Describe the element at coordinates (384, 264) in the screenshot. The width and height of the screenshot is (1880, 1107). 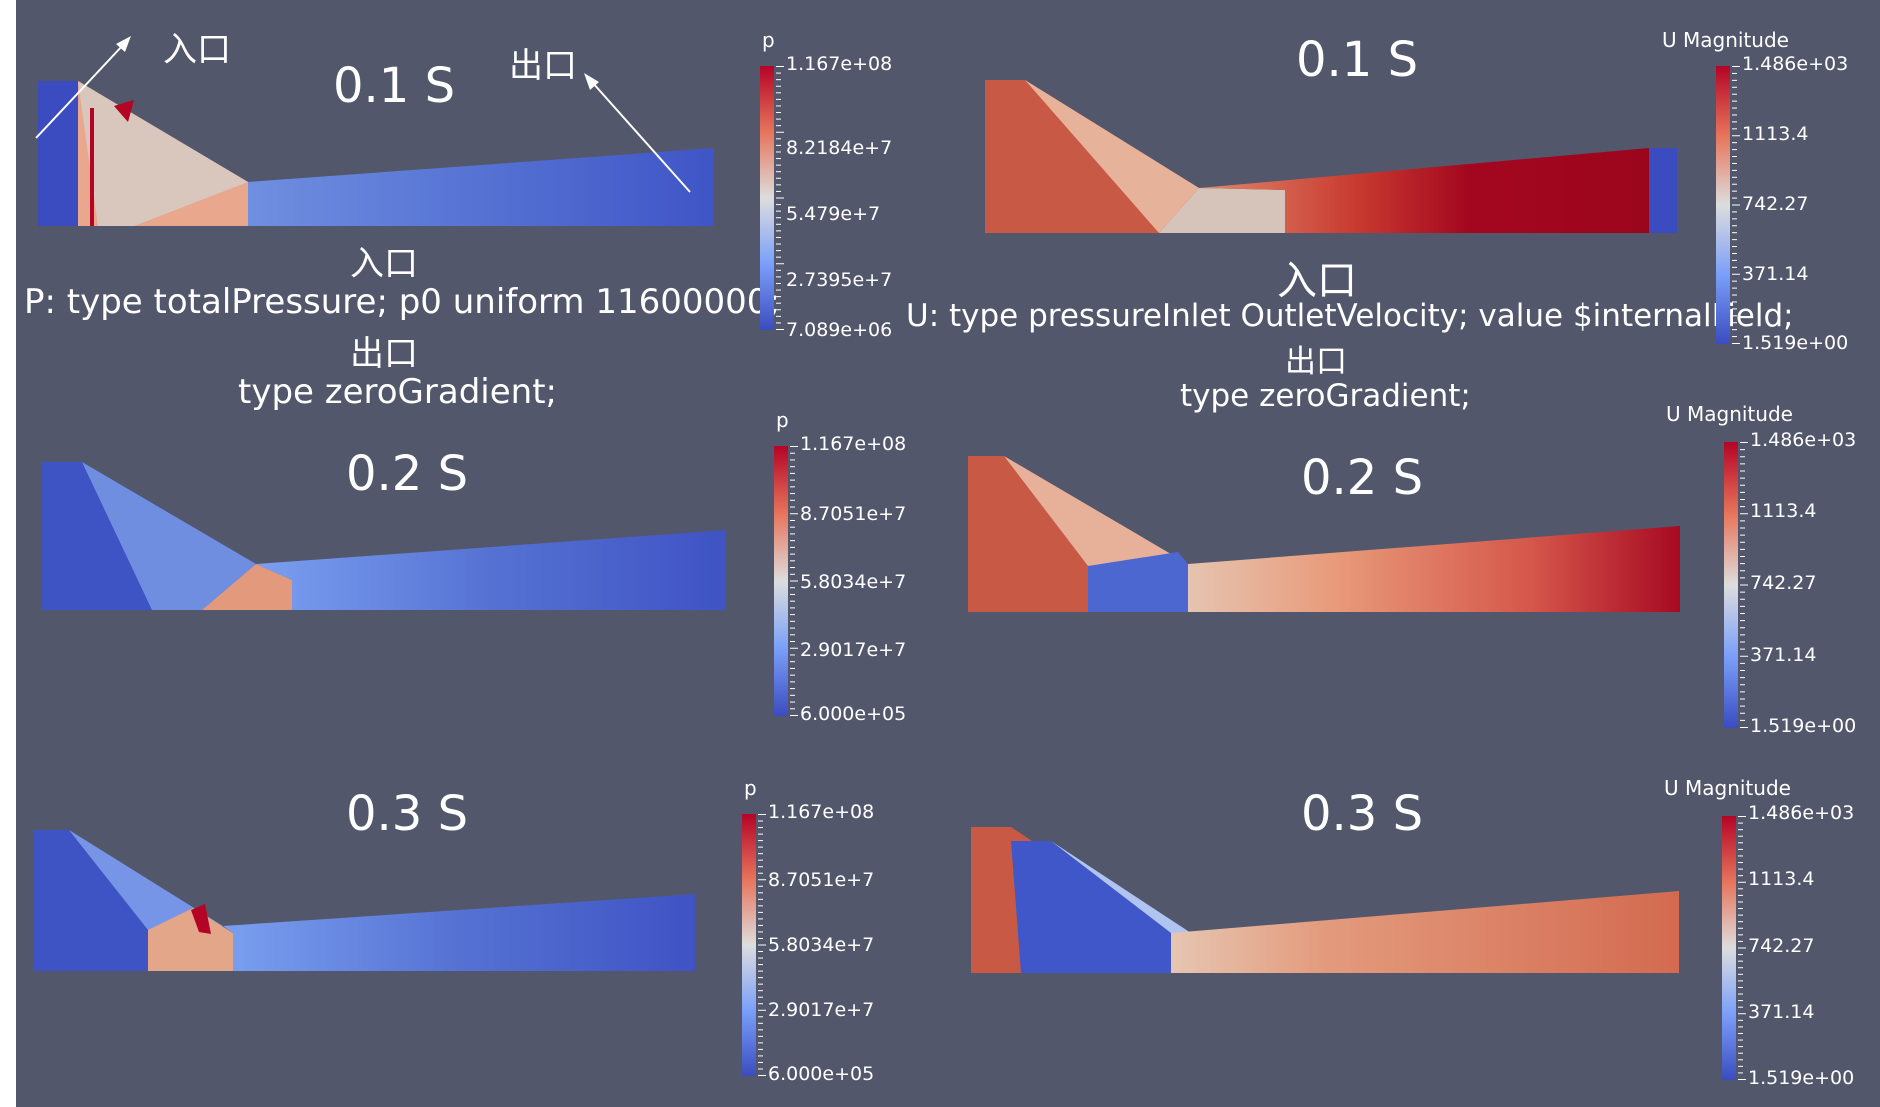
I see `pressure-inlet-title: 入口` at that location.